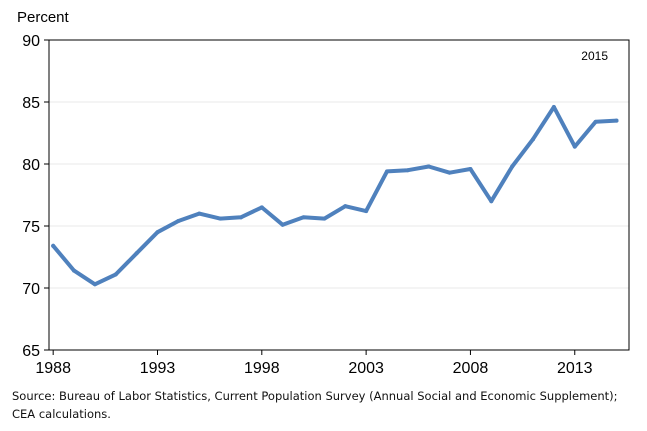 The height and width of the screenshot is (431, 647). I want to click on x-tick-label: 1998, so click(262, 368).